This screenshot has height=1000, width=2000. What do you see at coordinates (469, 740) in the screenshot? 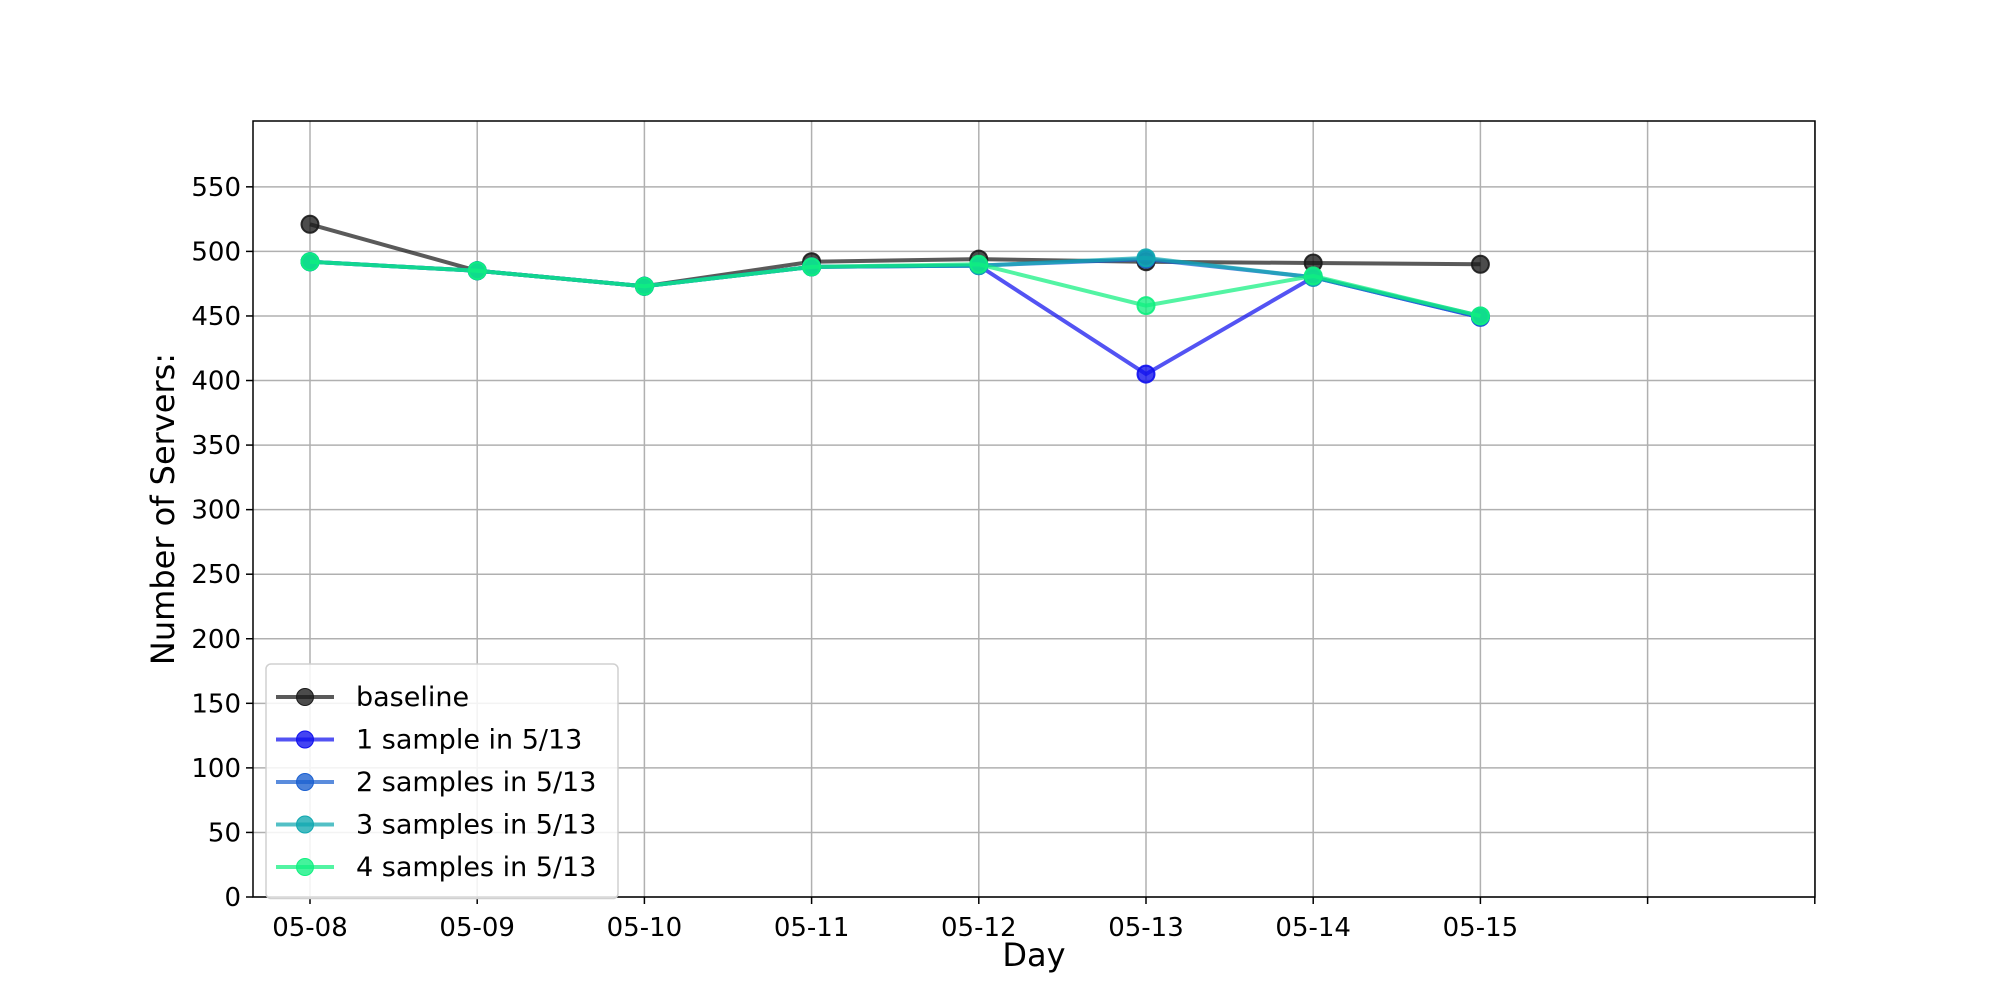
I see `legend-label: 1 sample in 5/13` at bounding box center [469, 740].